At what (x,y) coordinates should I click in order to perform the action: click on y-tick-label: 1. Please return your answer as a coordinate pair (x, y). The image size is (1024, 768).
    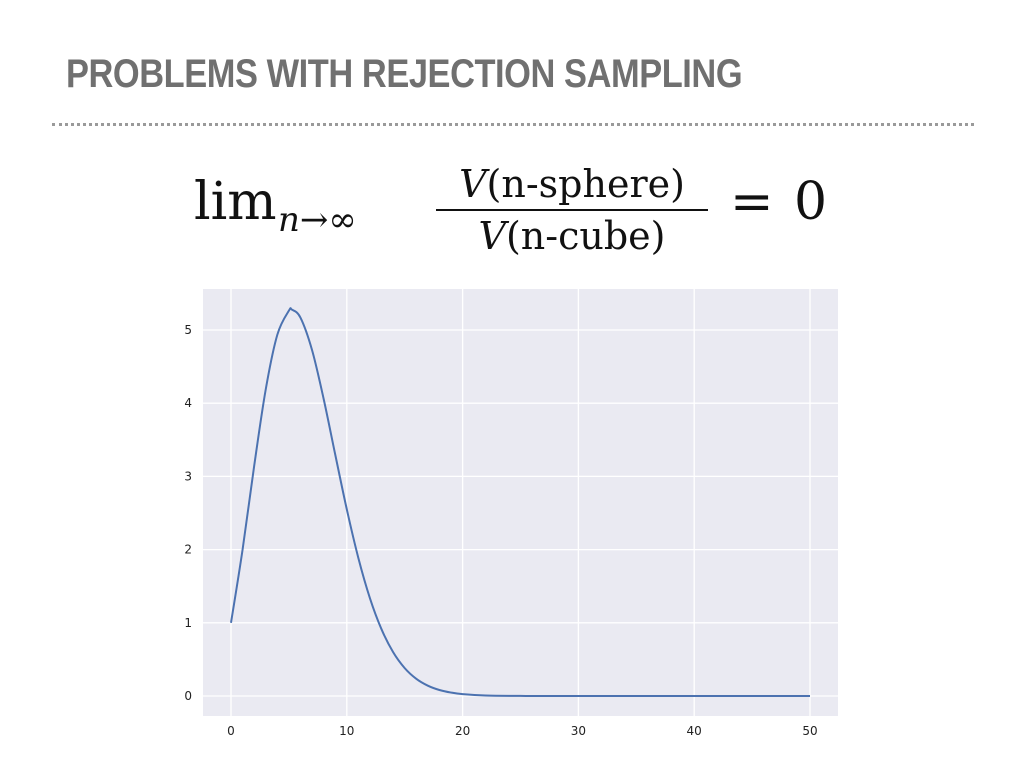
    Looking at the image, I should click on (188, 623).